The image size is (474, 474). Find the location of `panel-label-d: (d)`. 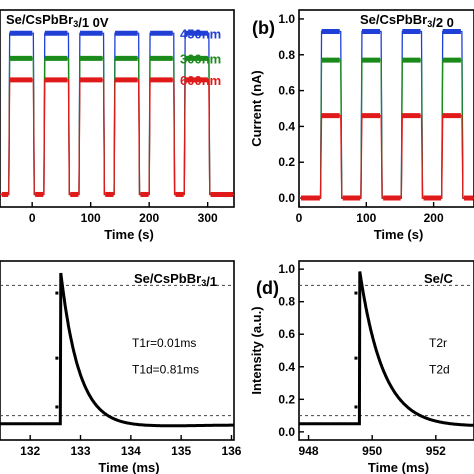

panel-label-d: (d) is located at coordinates (267, 288).